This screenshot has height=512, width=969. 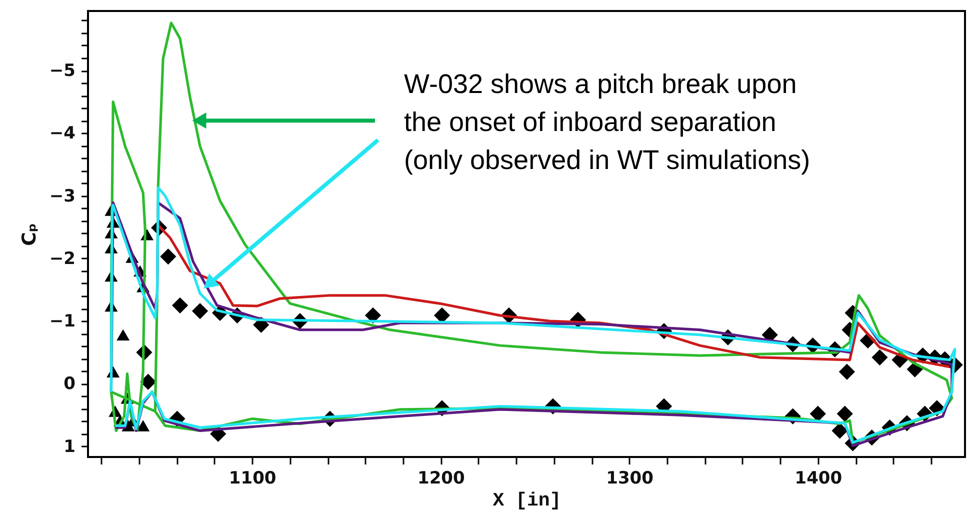 What do you see at coordinates (630, 478) in the screenshot?
I see `x-tick-label: 1300` at bounding box center [630, 478].